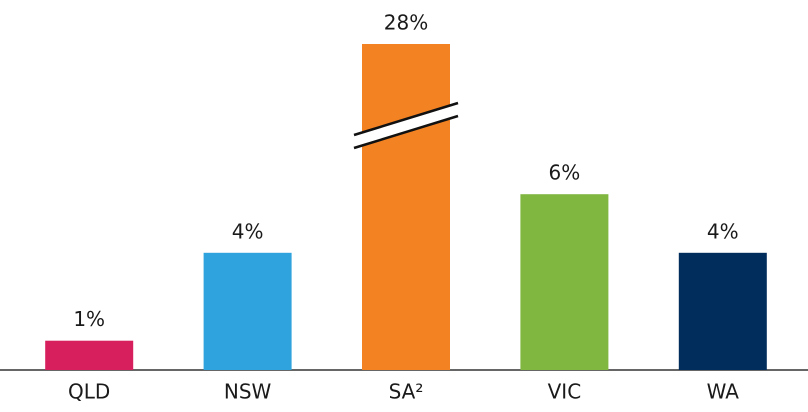 This screenshot has height=412, width=808. Describe the element at coordinates (565, 173) in the screenshot. I see `value-label: 6%` at that location.